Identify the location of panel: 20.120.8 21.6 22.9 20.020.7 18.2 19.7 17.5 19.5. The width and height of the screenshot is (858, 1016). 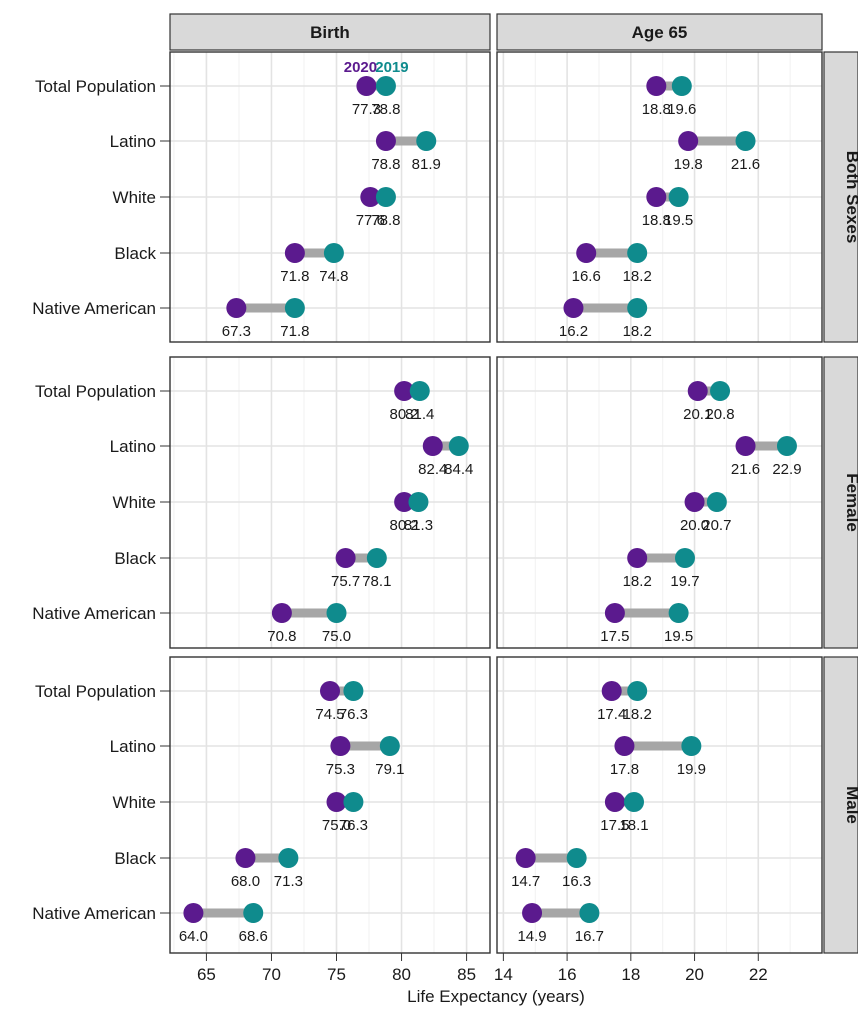
(659, 502).